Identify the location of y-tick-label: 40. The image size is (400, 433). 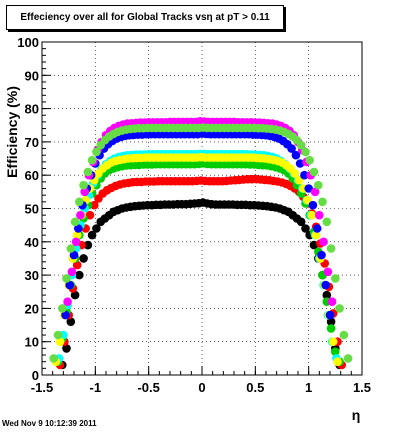
(32, 242).